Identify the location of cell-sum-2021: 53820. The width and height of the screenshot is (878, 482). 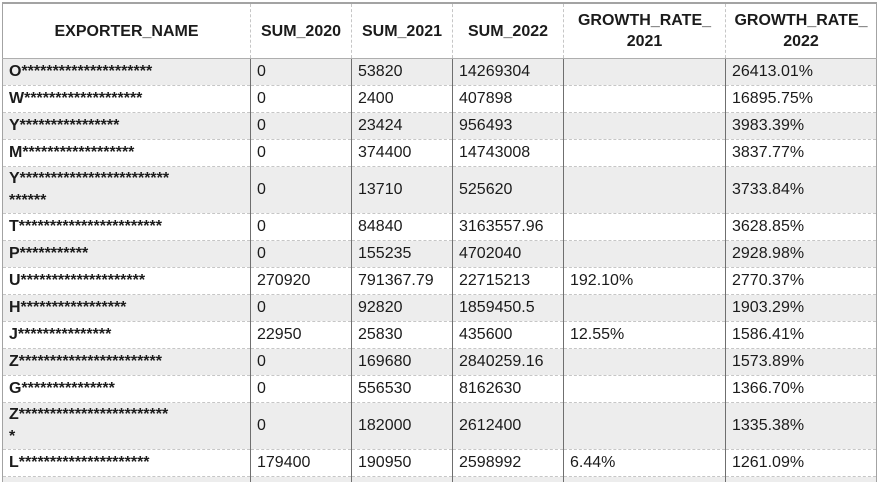
(402, 72).